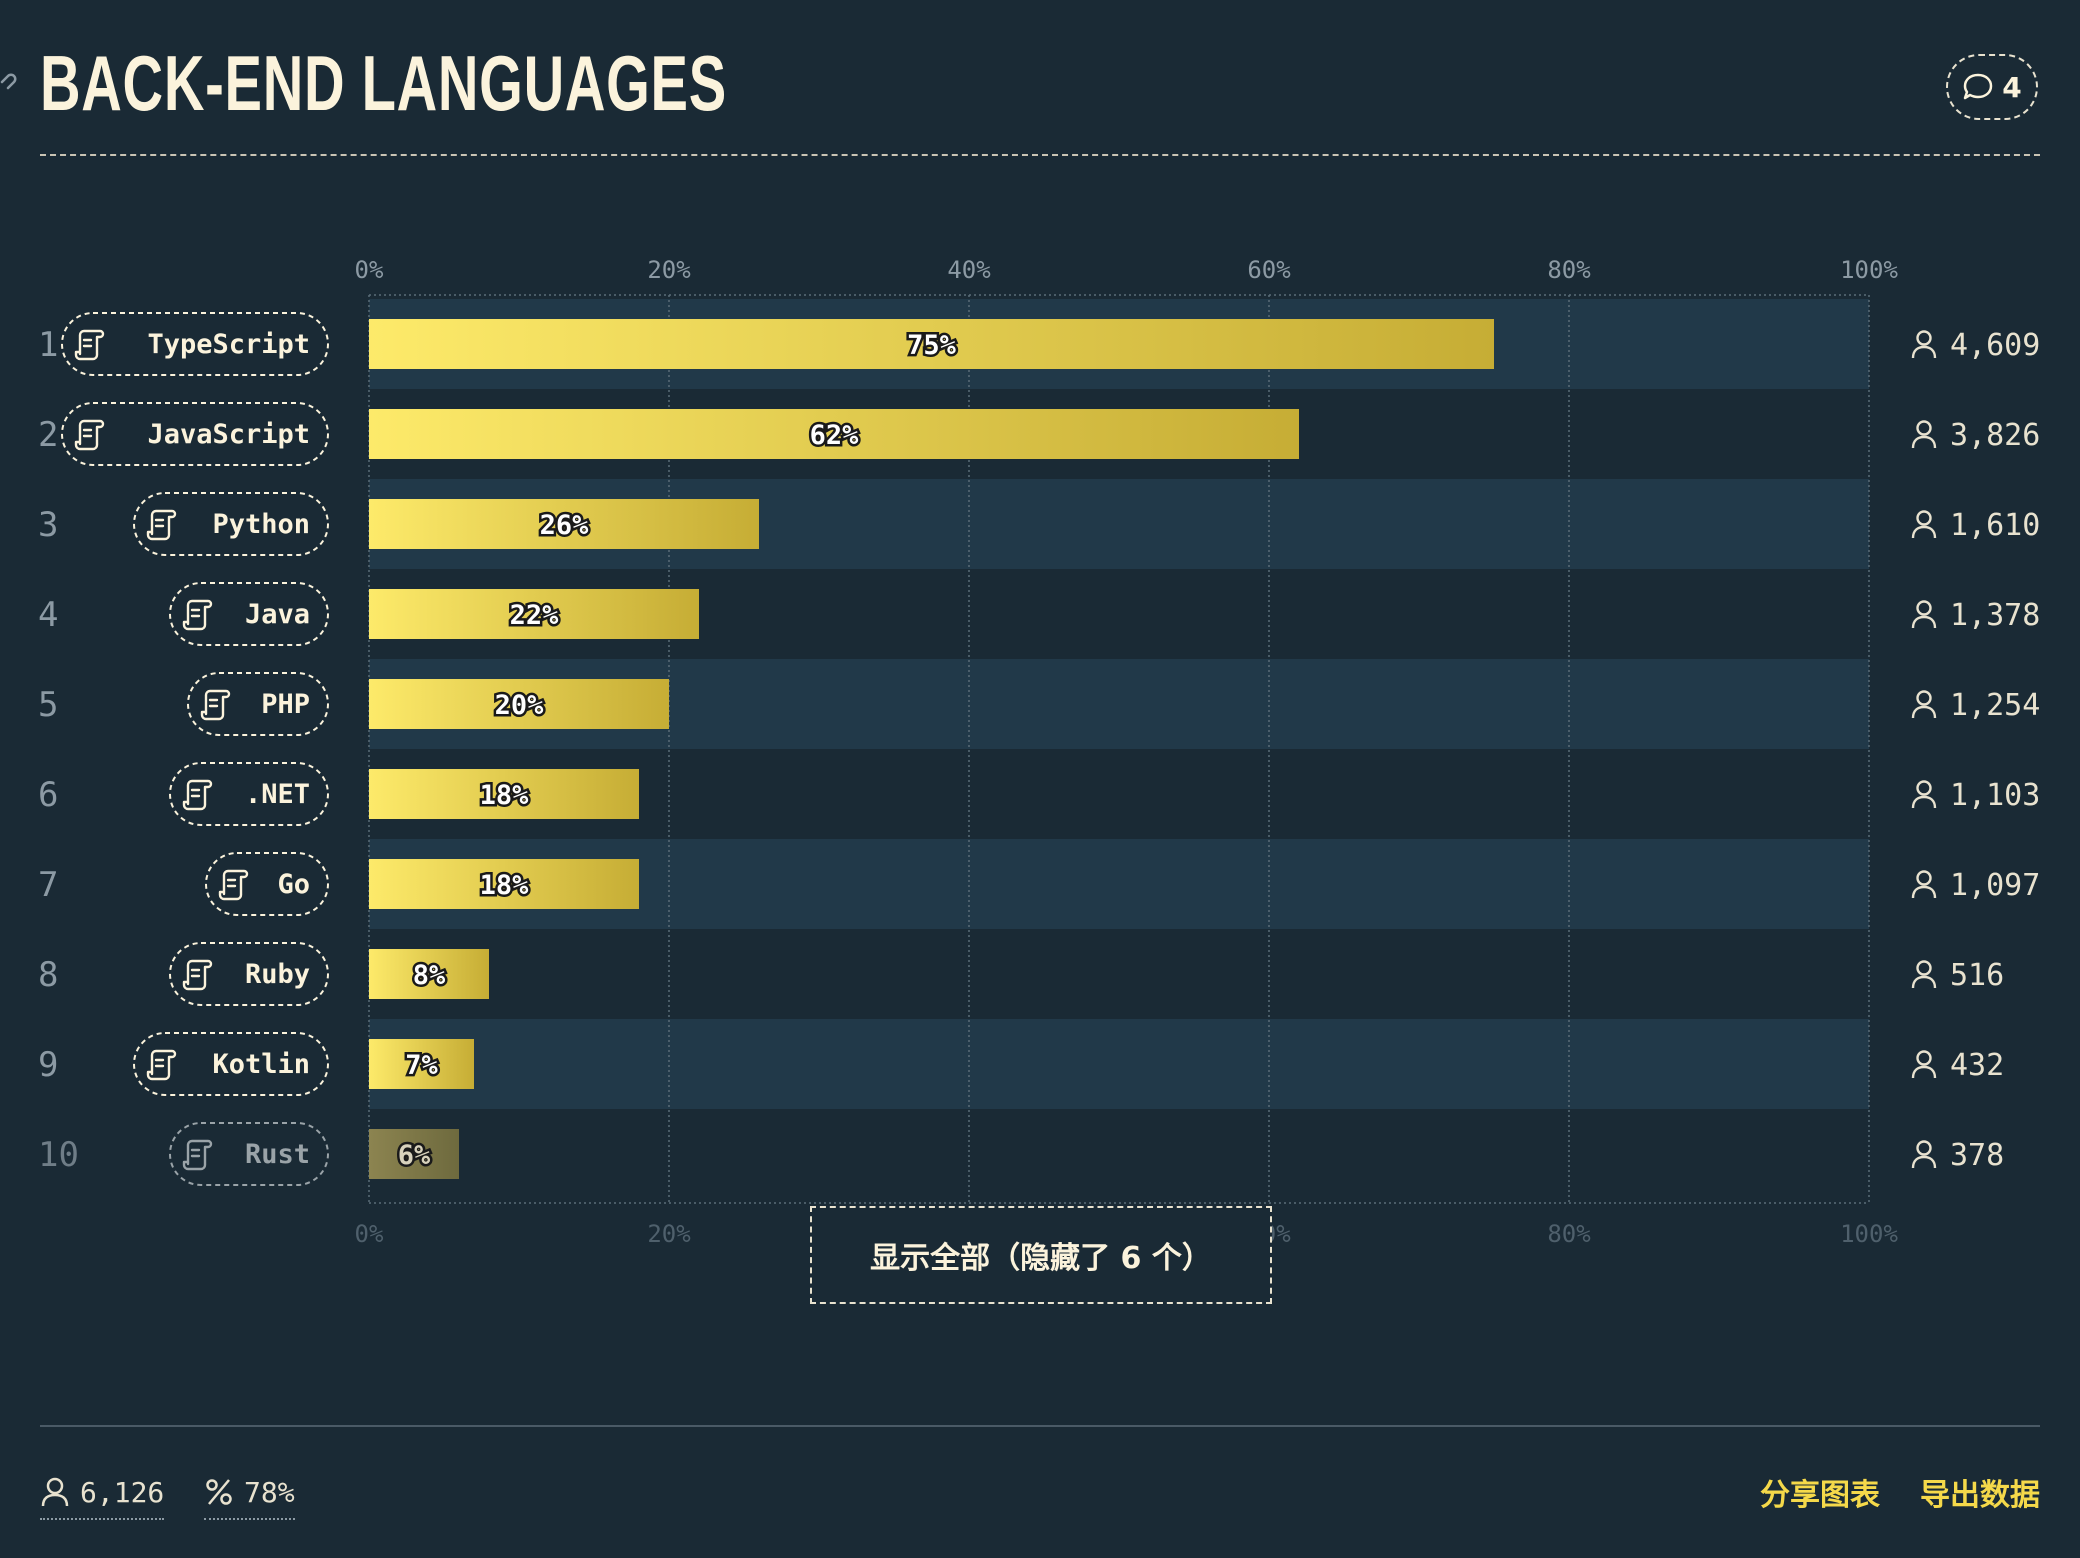 This screenshot has width=2080, height=1558. I want to click on bar-value-label: 6%, so click(414, 1155).